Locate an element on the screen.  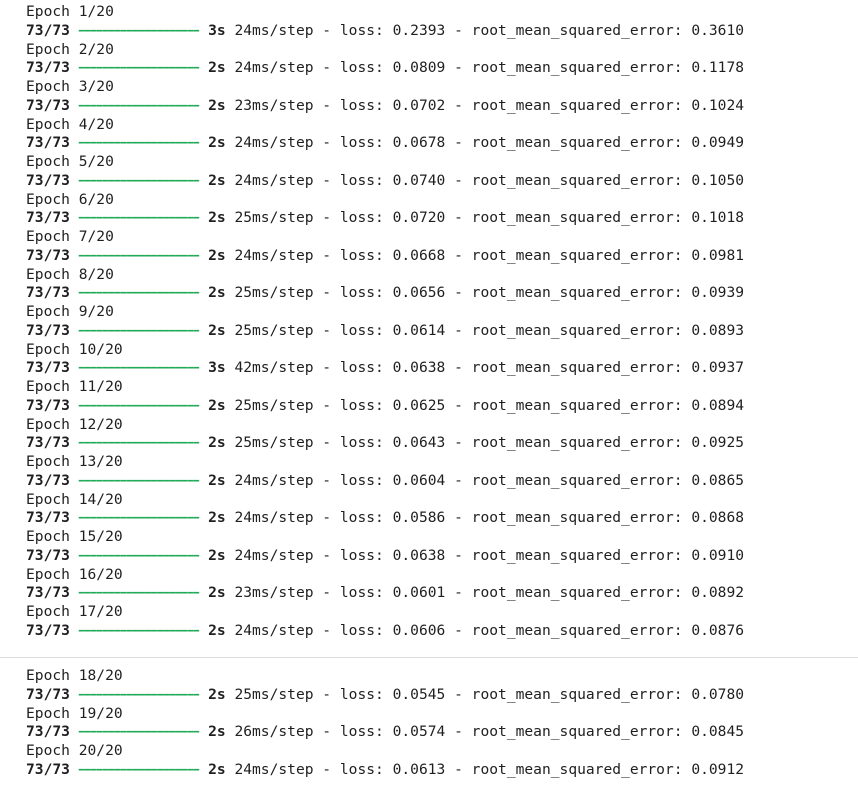
epoch-header: Epoch 9/20 is located at coordinates (70, 311).